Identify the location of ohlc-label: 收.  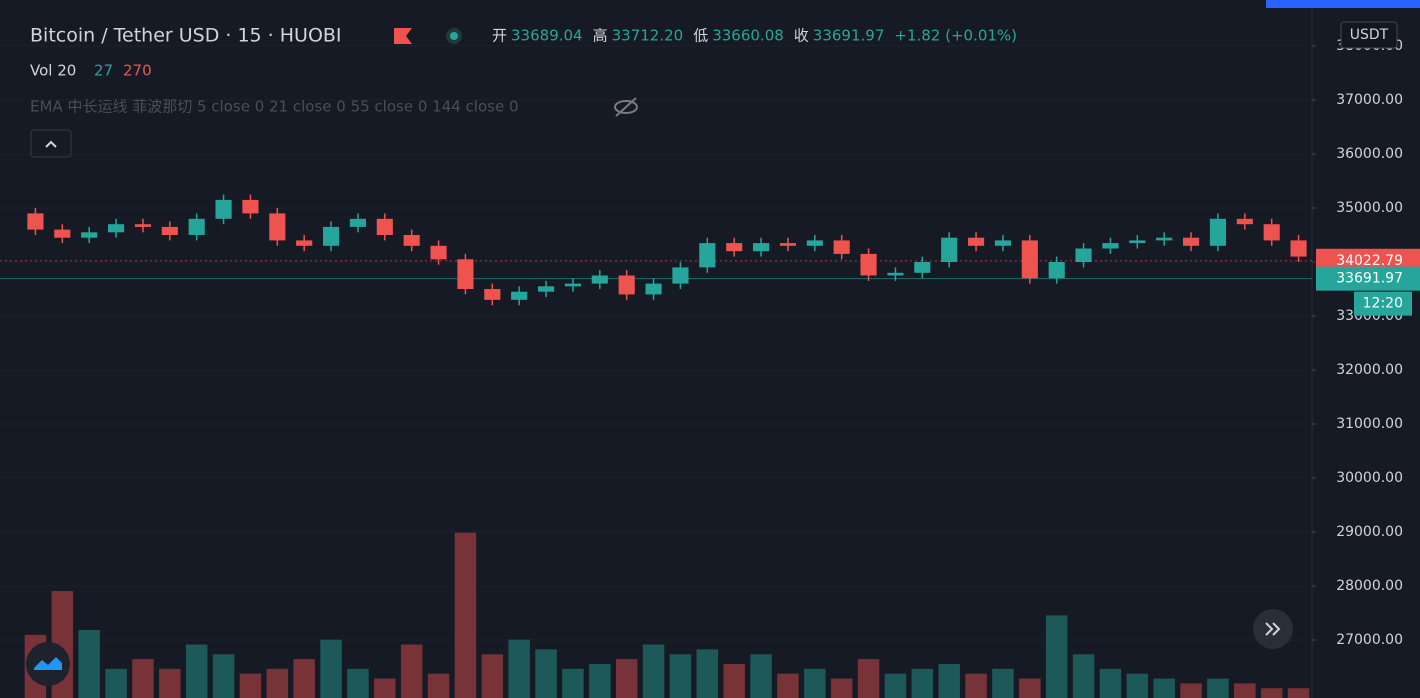
(801, 36).